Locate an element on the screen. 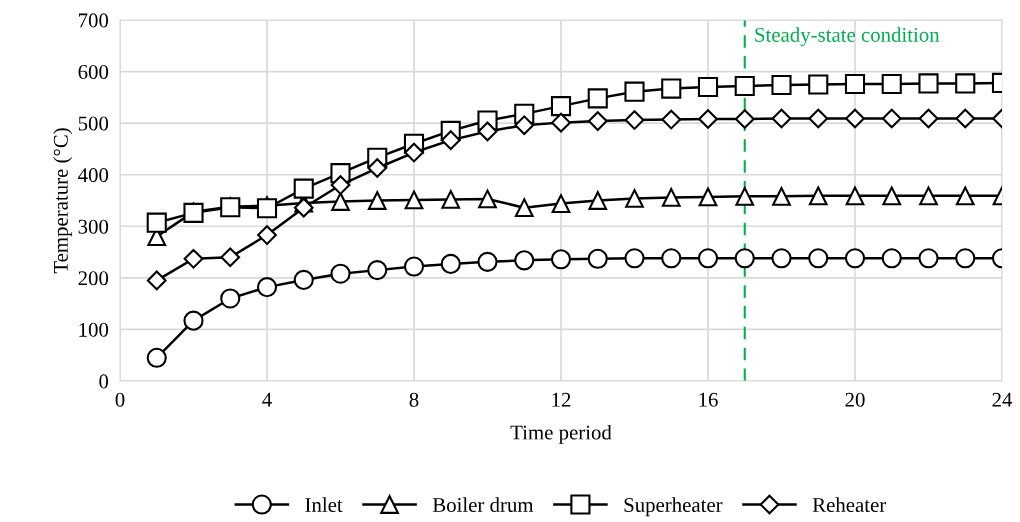 Image resolution: width=1020 pixels, height=522 pixels. x-tick-label: 4 is located at coordinates (267, 399).